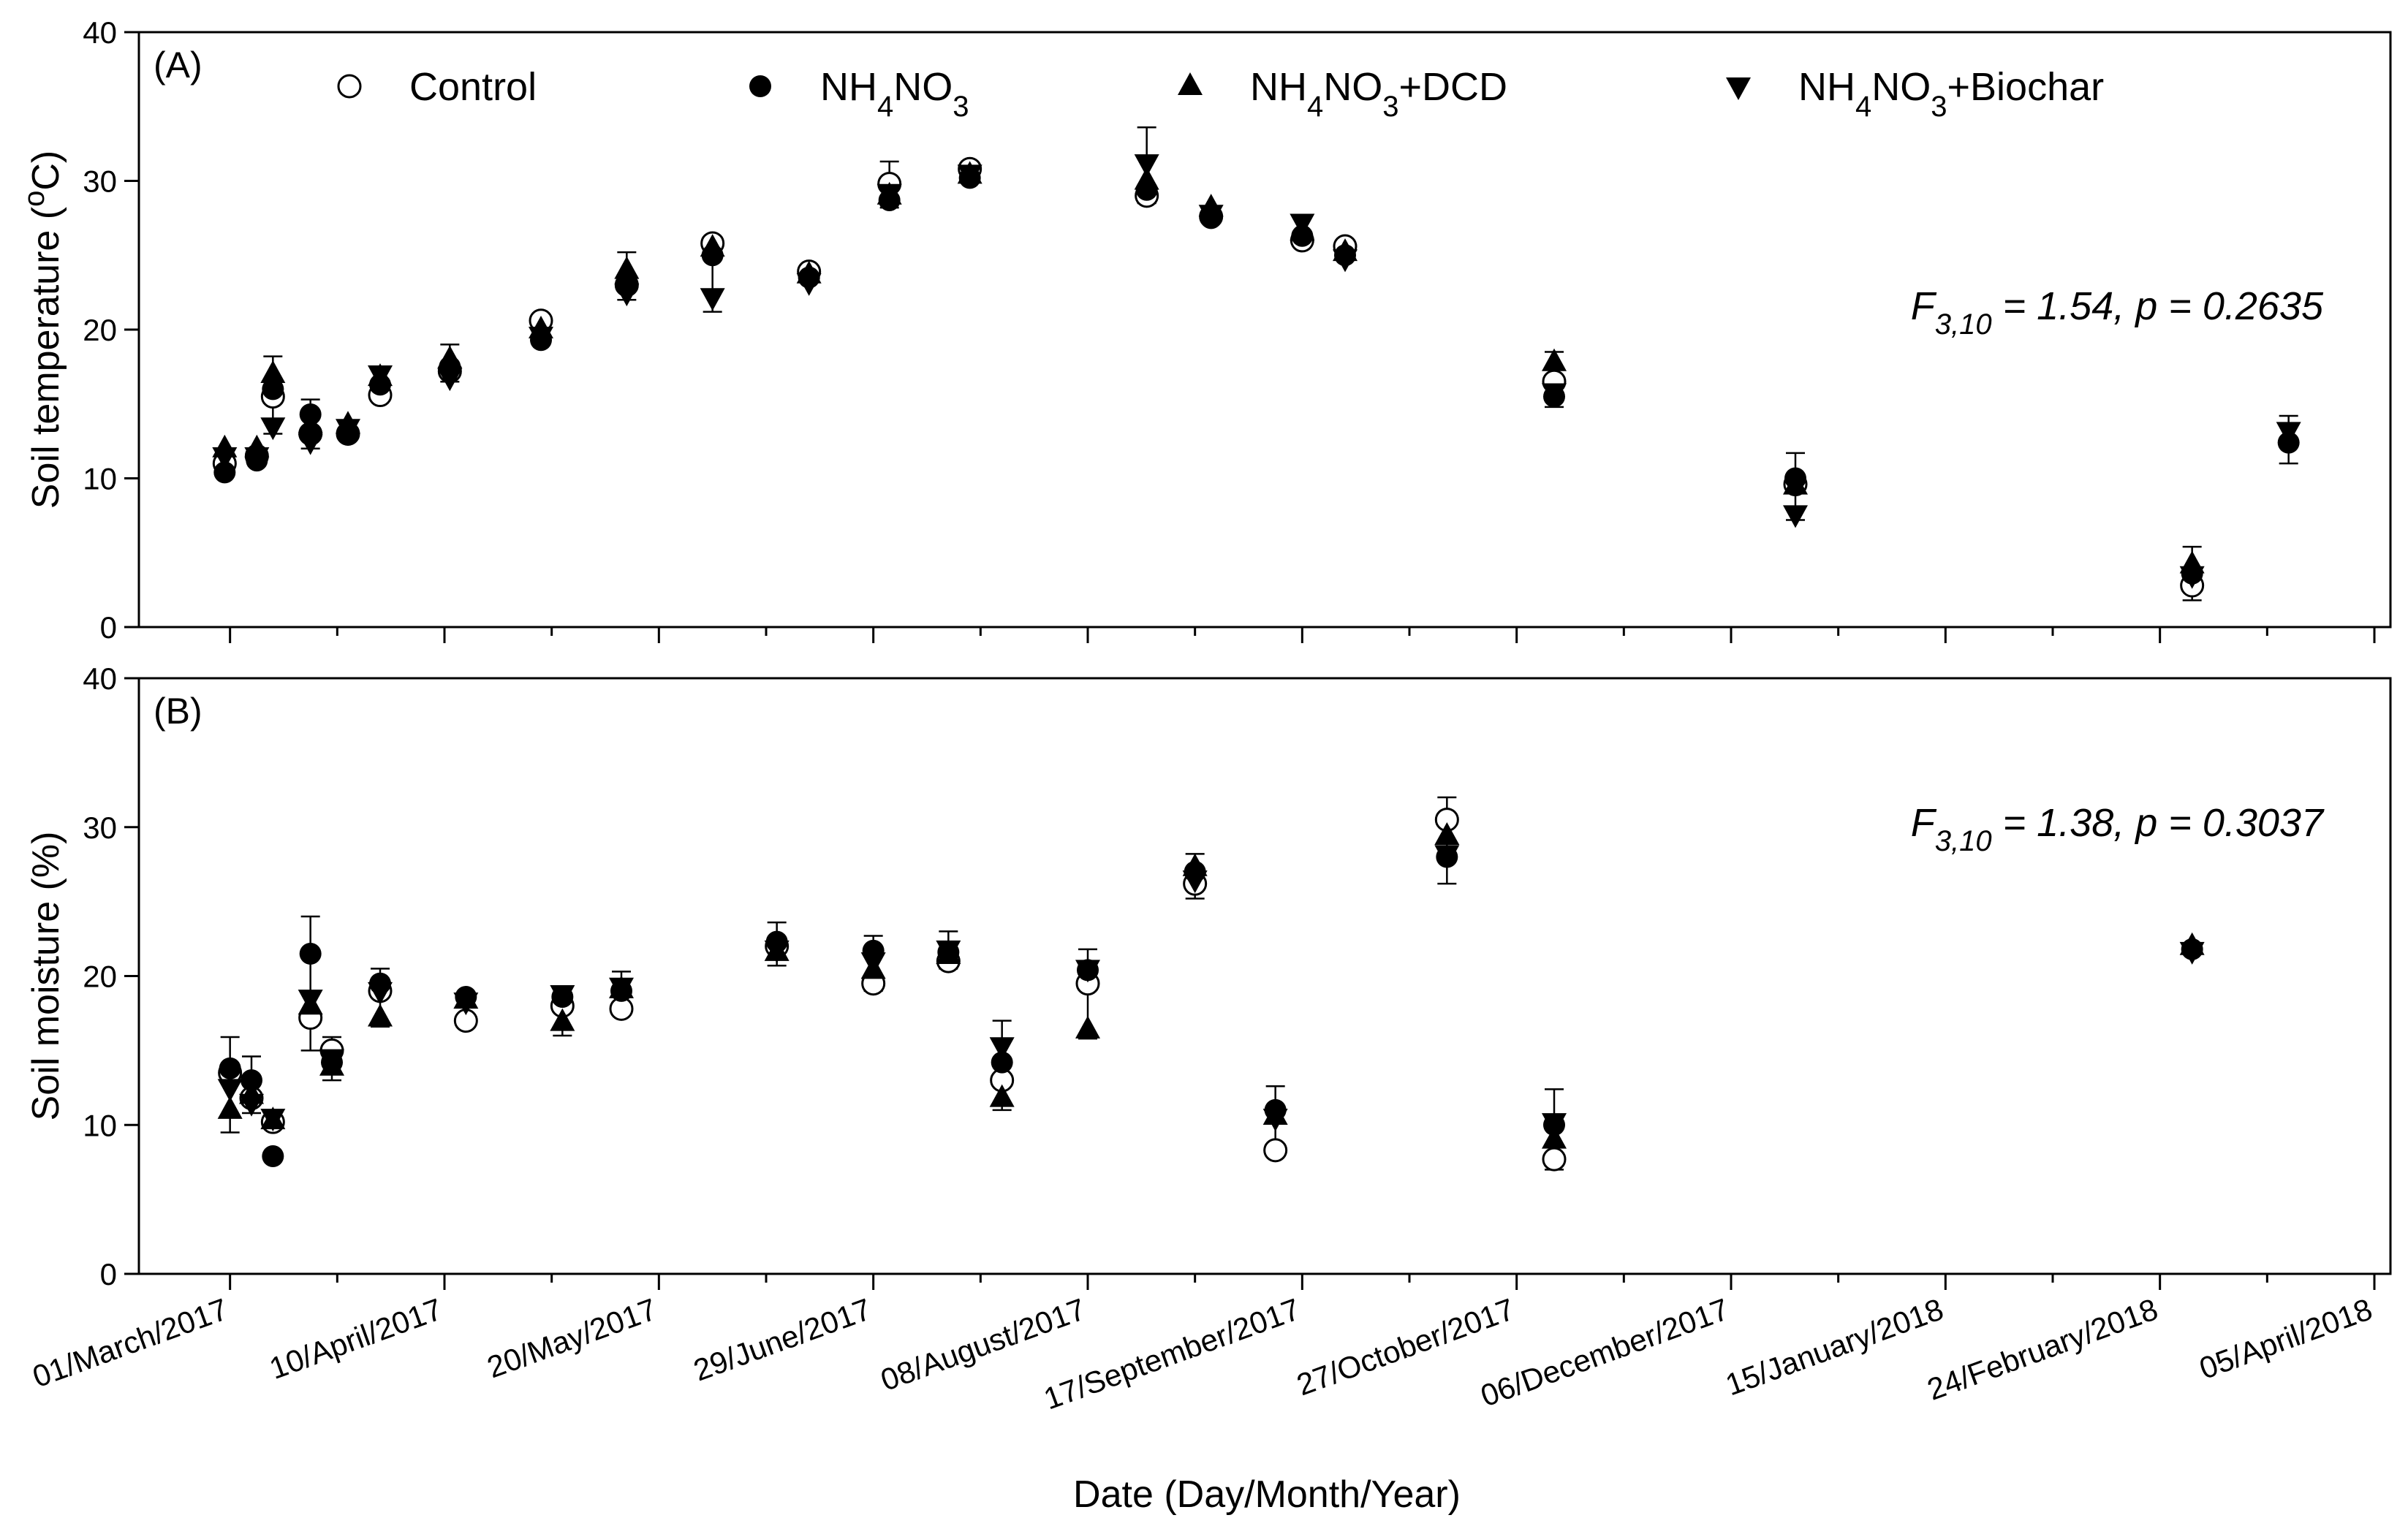  Describe the element at coordinates (1454, 87) in the screenshot. I see `legend-label-tail: +DCD` at that location.